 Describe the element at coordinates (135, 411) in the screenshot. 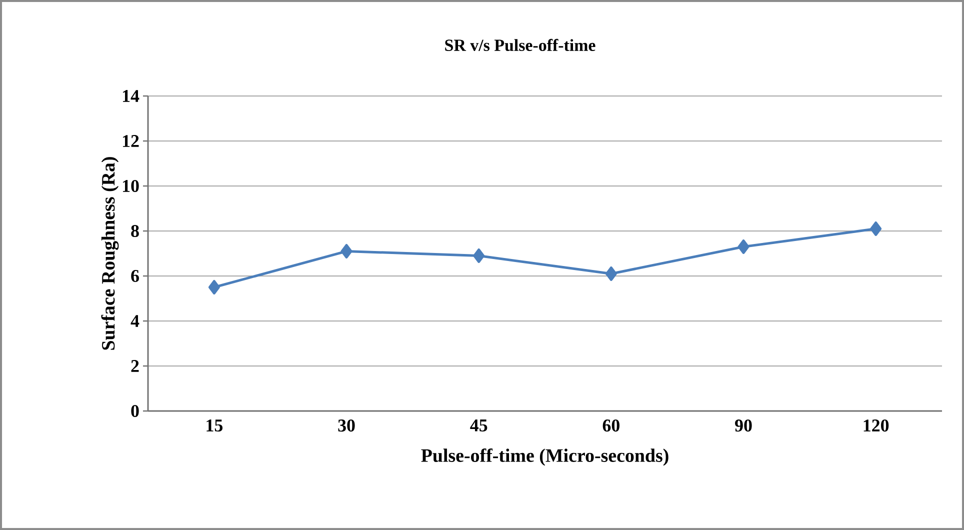

I see `y-tick-label: 0` at that location.